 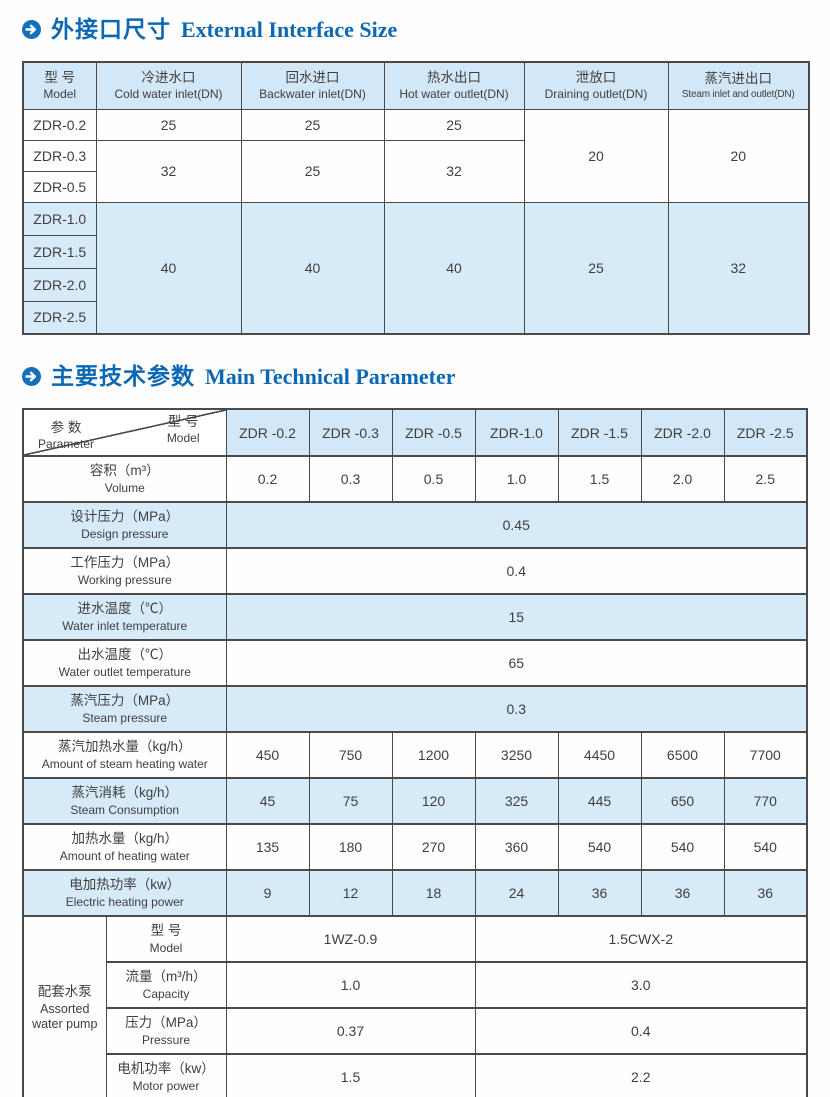 What do you see at coordinates (59, 317) in the screenshot?
I see `model-cell: ZDR-2.5` at bounding box center [59, 317].